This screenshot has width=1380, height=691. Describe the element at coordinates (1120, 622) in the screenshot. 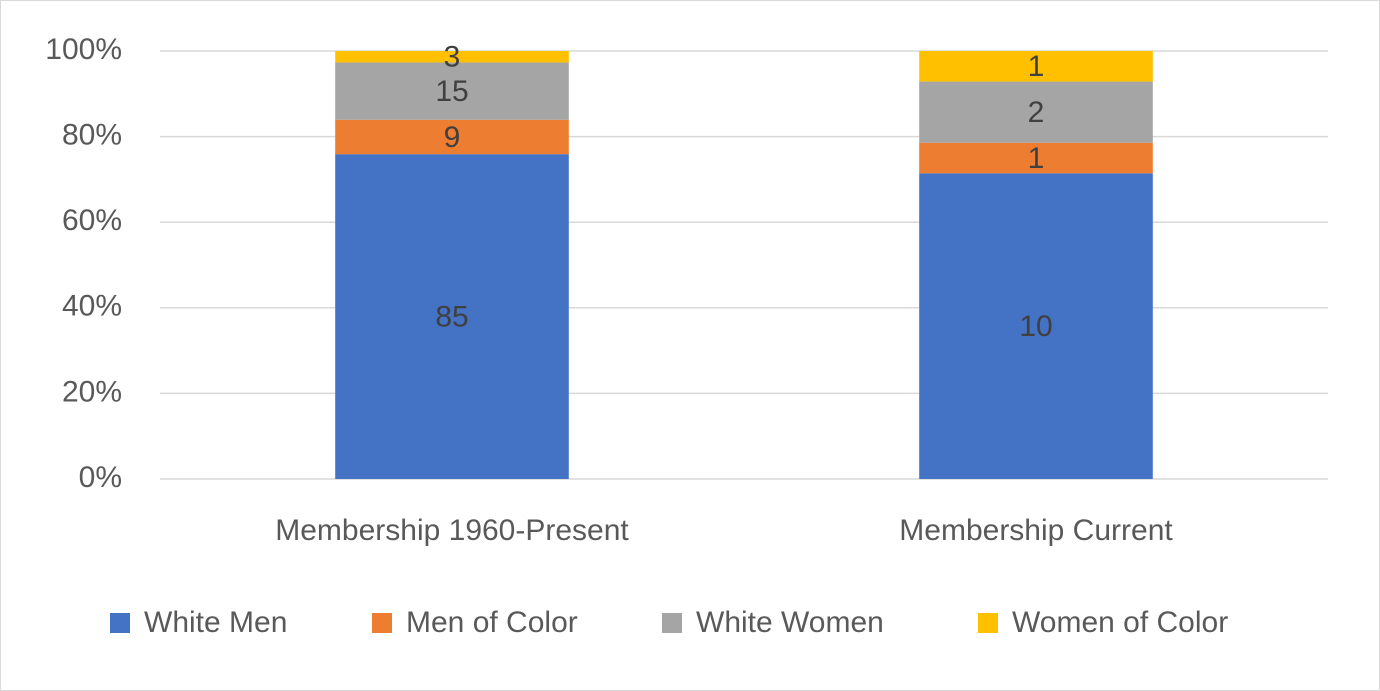

I see `legend-label: Women of Color` at that location.